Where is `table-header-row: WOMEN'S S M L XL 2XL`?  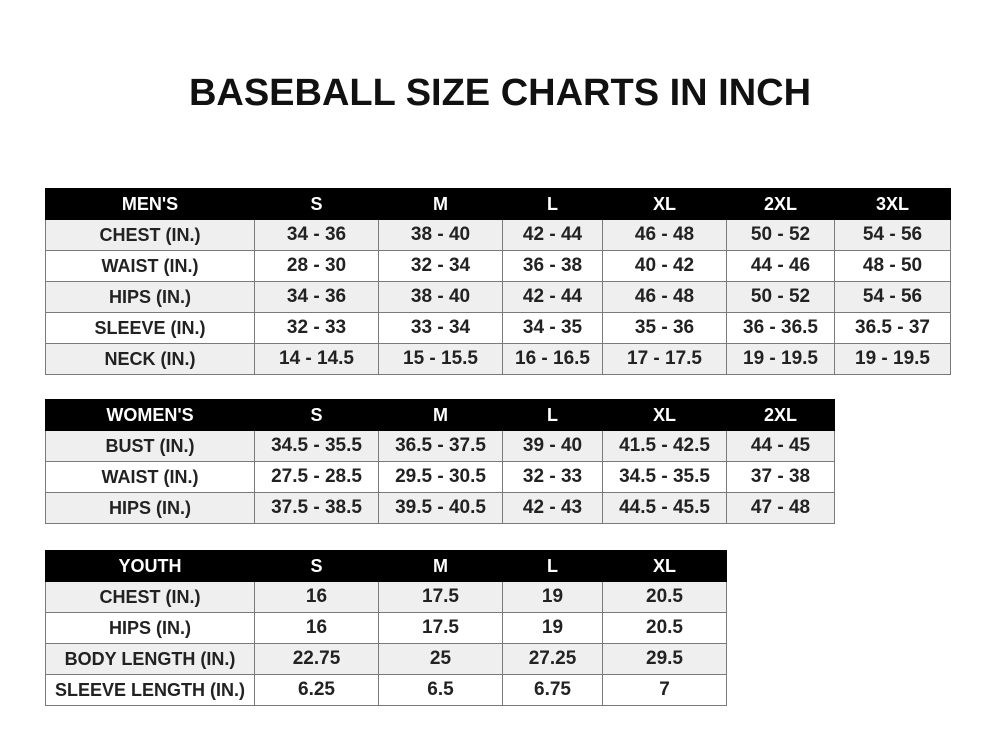 table-header-row: WOMEN'S S M L XL 2XL is located at coordinates (440, 415).